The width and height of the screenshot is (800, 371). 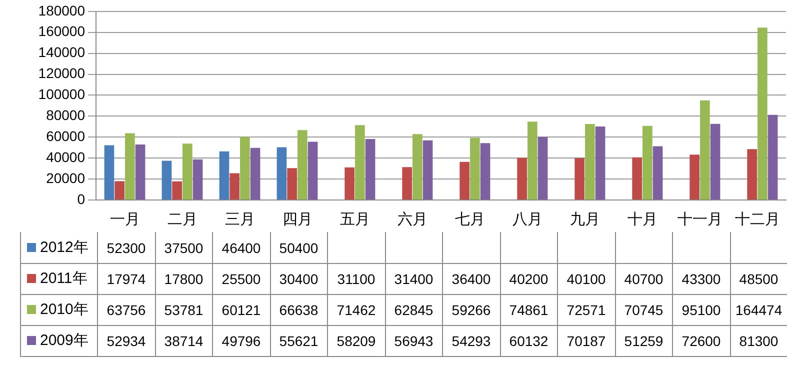 What do you see at coordinates (758, 309) in the screenshot?
I see `data-label: 164474` at bounding box center [758, 309].